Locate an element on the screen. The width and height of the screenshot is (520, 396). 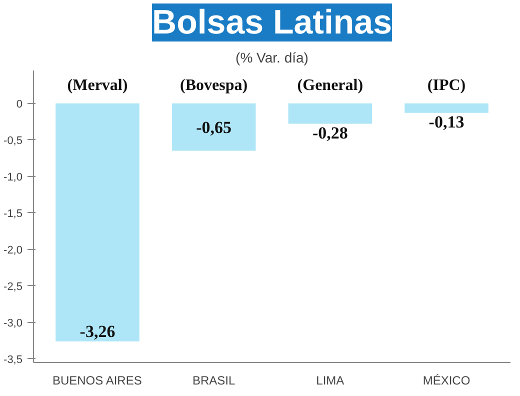
x-tick-label: BUENOS AIRES is located at coordinates (97, 381).